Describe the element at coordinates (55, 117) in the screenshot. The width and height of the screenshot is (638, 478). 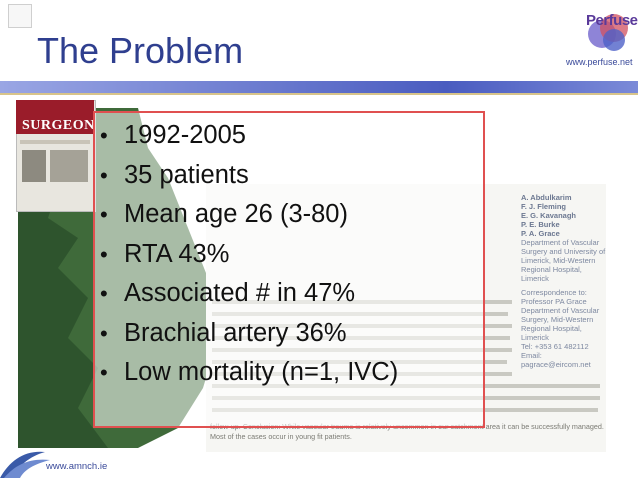
I see `journal-cover-header` at that location.